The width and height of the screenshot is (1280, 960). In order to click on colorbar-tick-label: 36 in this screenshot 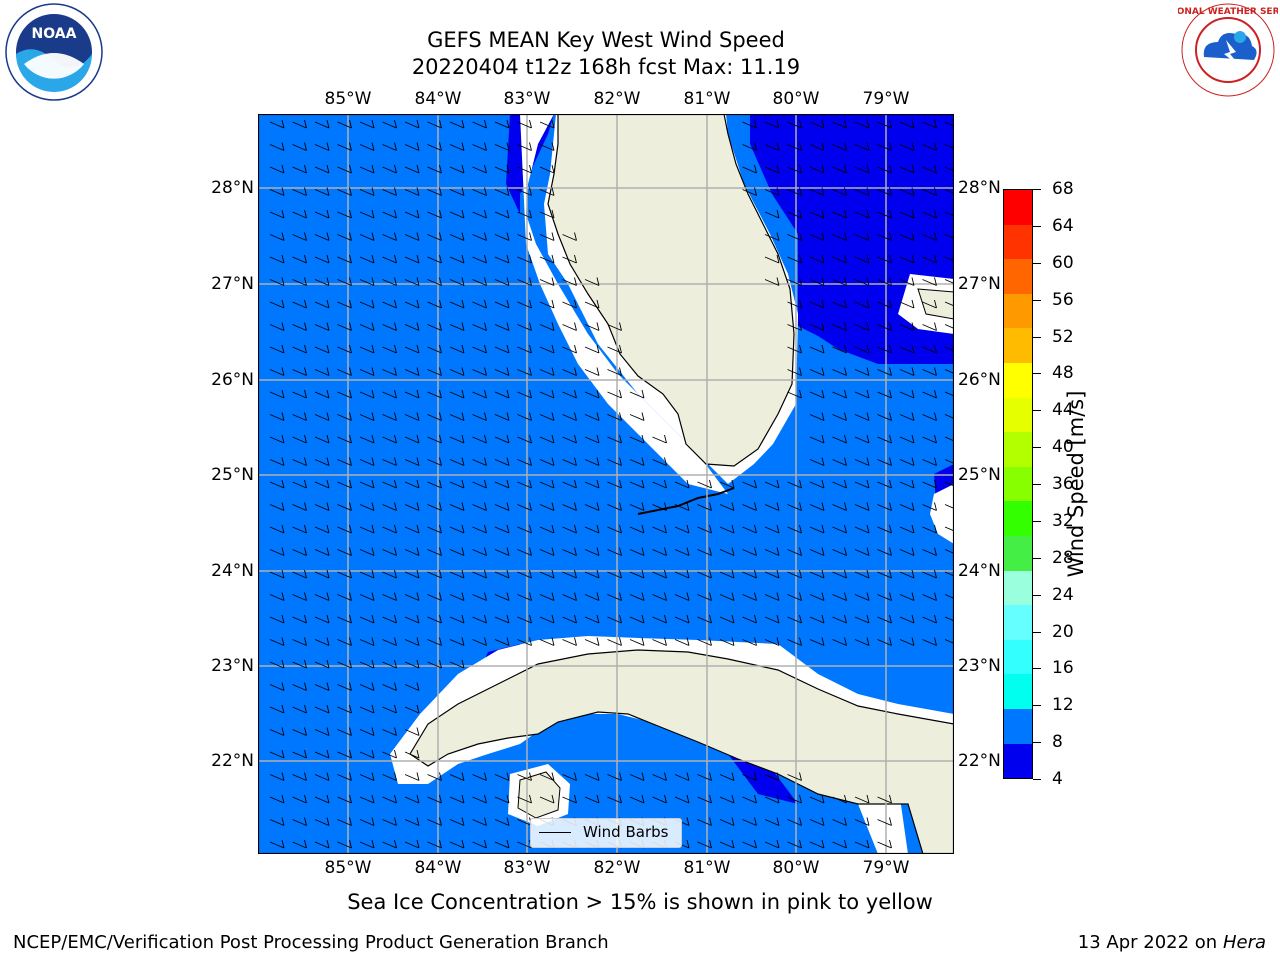, I will do `click(1063, 484)`.